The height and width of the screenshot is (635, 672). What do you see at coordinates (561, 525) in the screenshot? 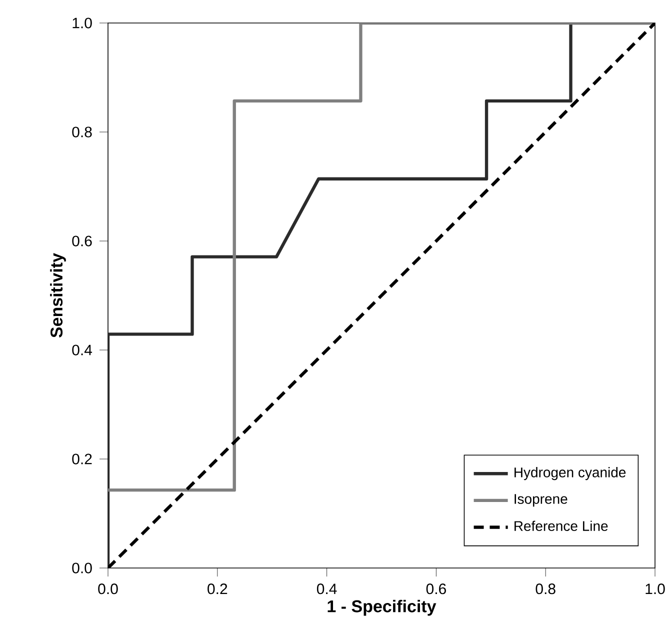
I see `legend-label: Reference Line` at bounding box center [561, 525].